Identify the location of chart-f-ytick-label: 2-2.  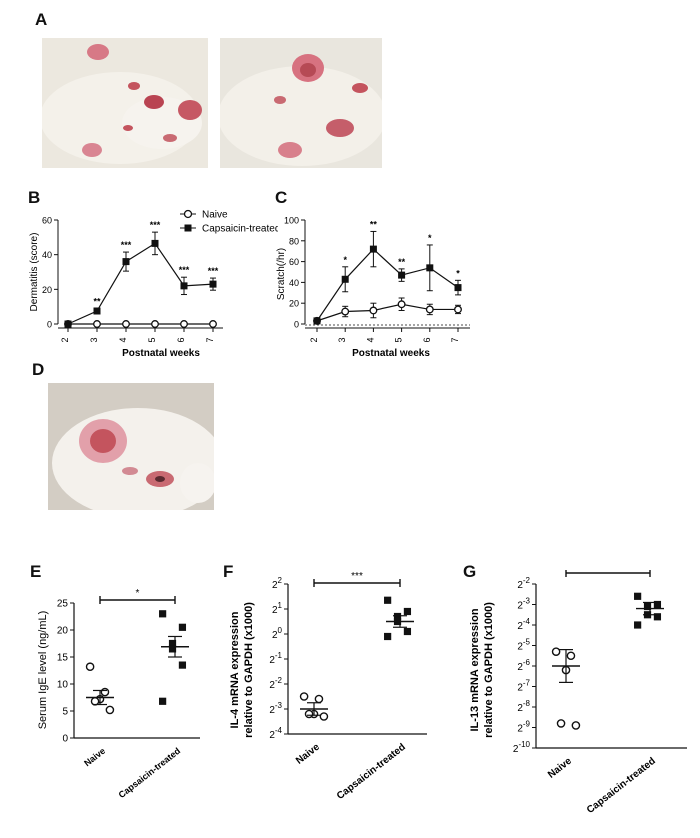
(275, 683).